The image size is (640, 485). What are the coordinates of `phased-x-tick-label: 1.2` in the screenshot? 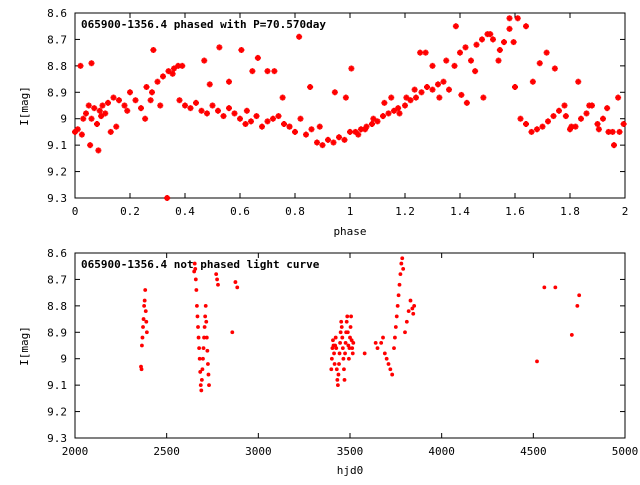 It's located at (405, 211).